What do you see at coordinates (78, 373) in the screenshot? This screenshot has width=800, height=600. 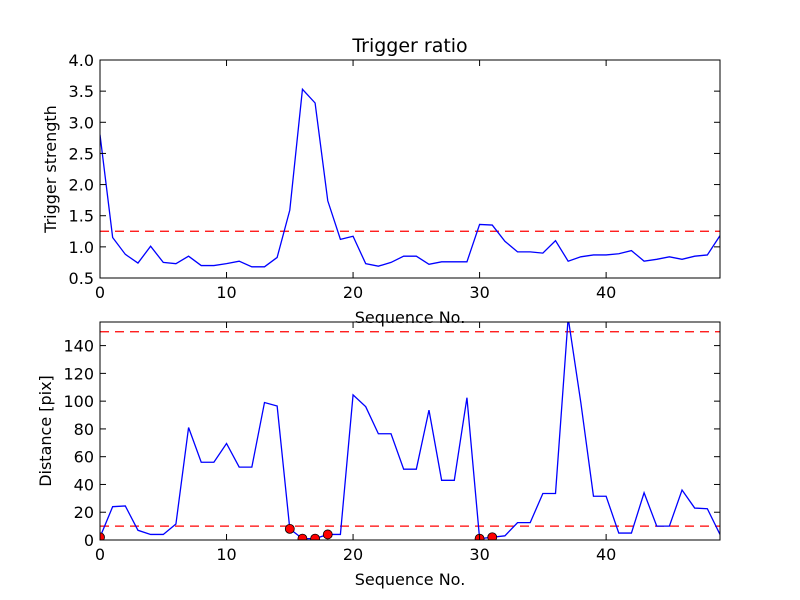 I see `y-tick-label: 120` at bounding box center [78, 373].